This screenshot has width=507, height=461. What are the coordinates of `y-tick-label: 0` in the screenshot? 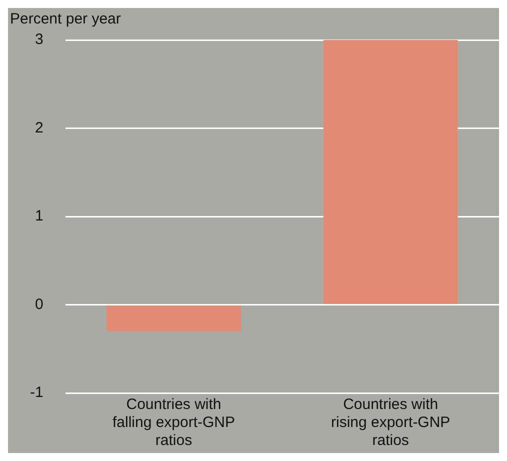 It's located at (39, 304).